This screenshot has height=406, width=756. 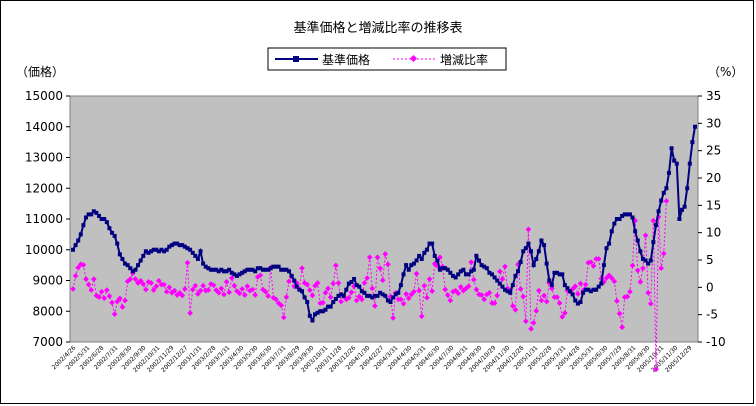 I want to click on y-left-tick-label: 9000, so click(x=47, y=281).